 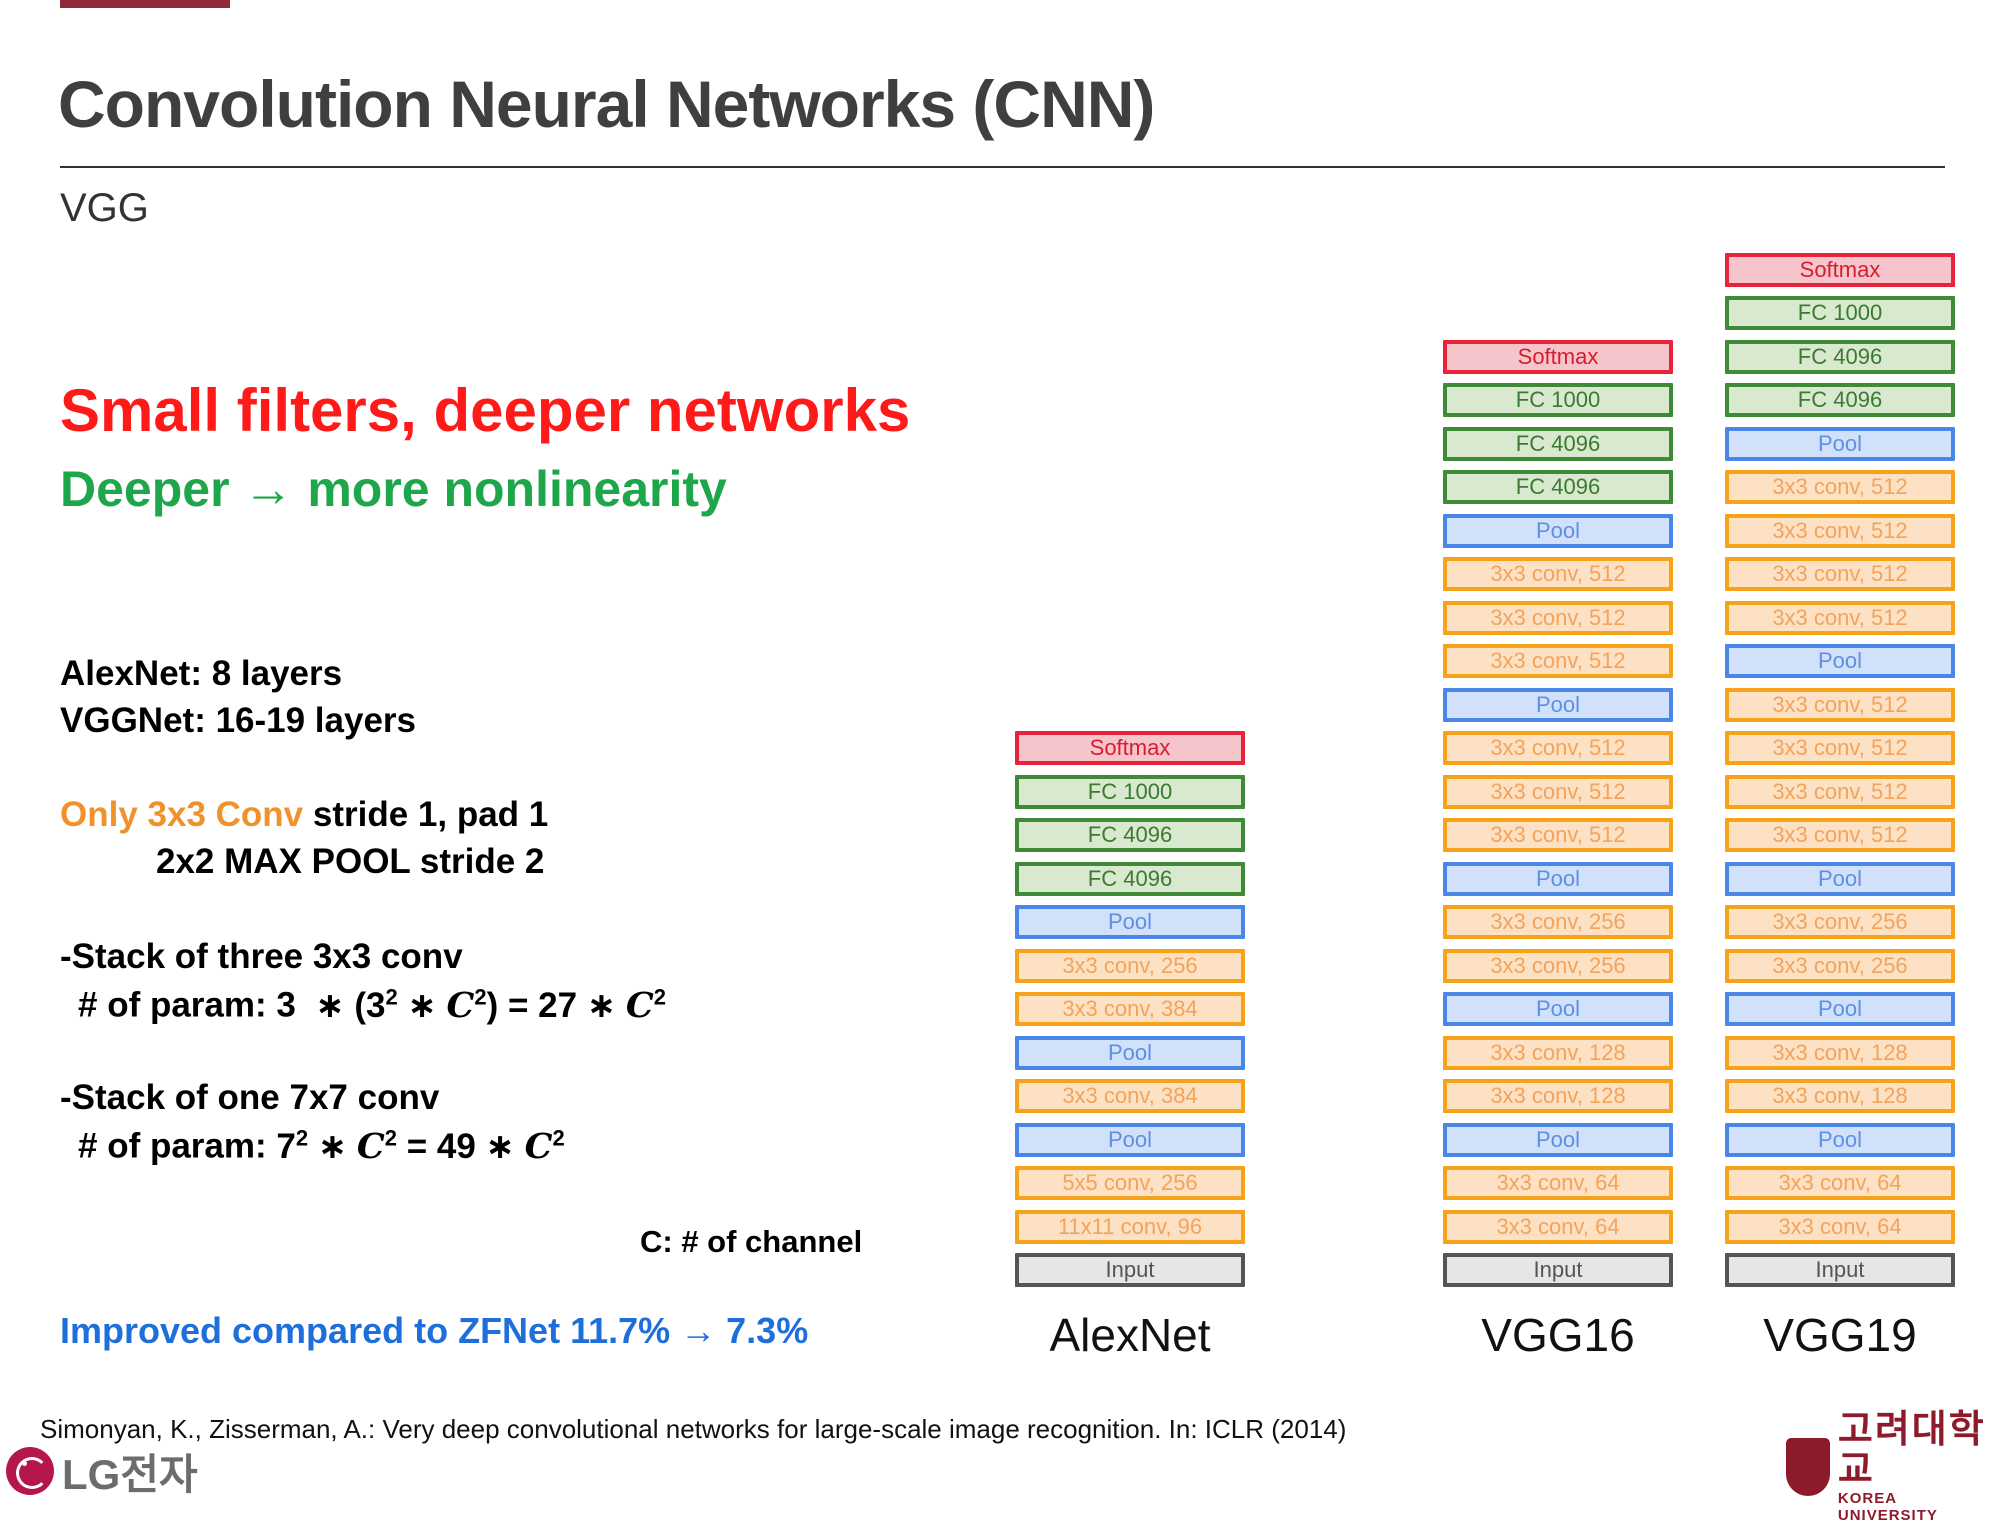 What do you see at coordinates (606, 104) in the screenshot?
I see `slide-title: Convolution Neural Networks (CNN)` at bounding box center [606, 104].